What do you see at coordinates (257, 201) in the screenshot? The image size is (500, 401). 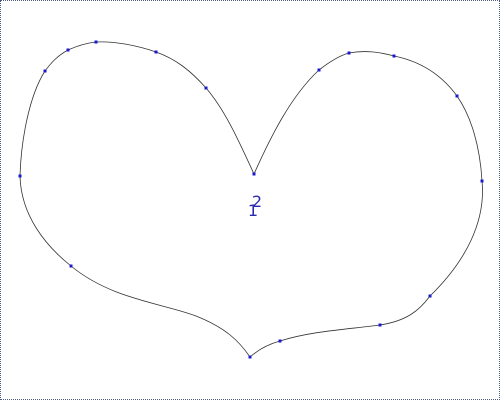 I see `label-top: 2` at bounding box center [257, 201].